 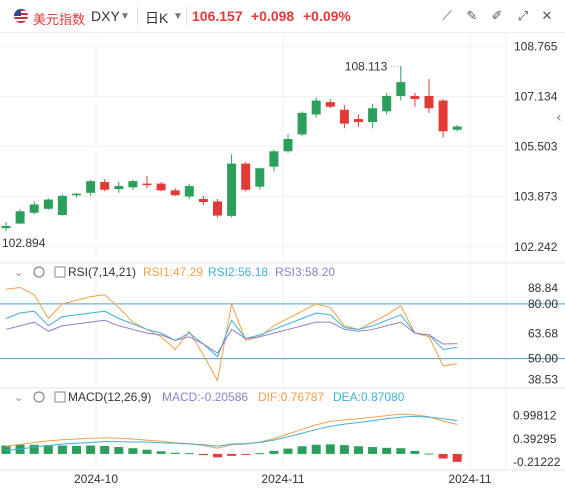 I want to click on last-price: 106.157, so click(x=217, y=16).